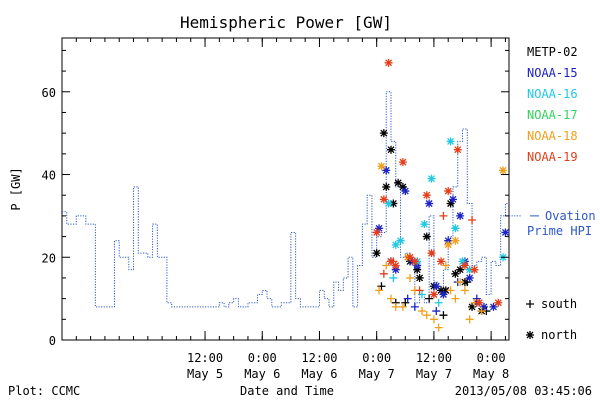 The width and height of the screenshot is (600, 400). I want to click on footer-left: Plot: CCMC, so click(44, 391).